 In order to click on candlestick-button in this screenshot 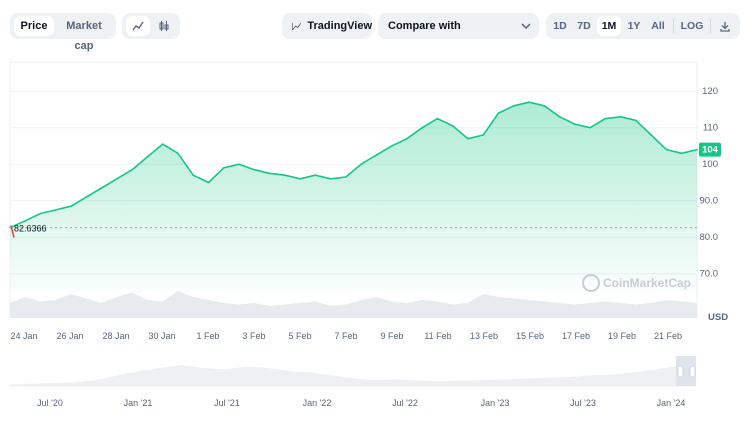, I will do `click(164, 26)`.